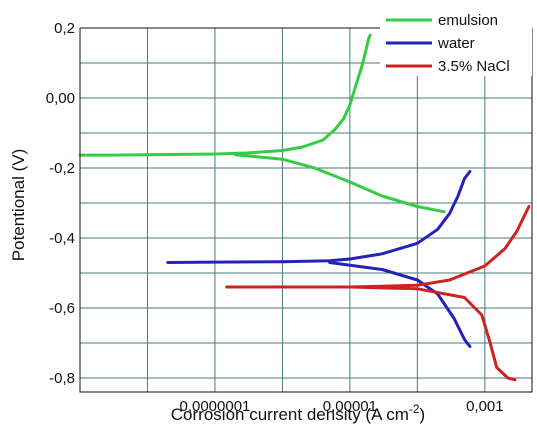 The height and width of the screenshot is (429, 537). I want to click on x-tick-labels: 0,0000001 0,00001 0,001, so click(341, 406).